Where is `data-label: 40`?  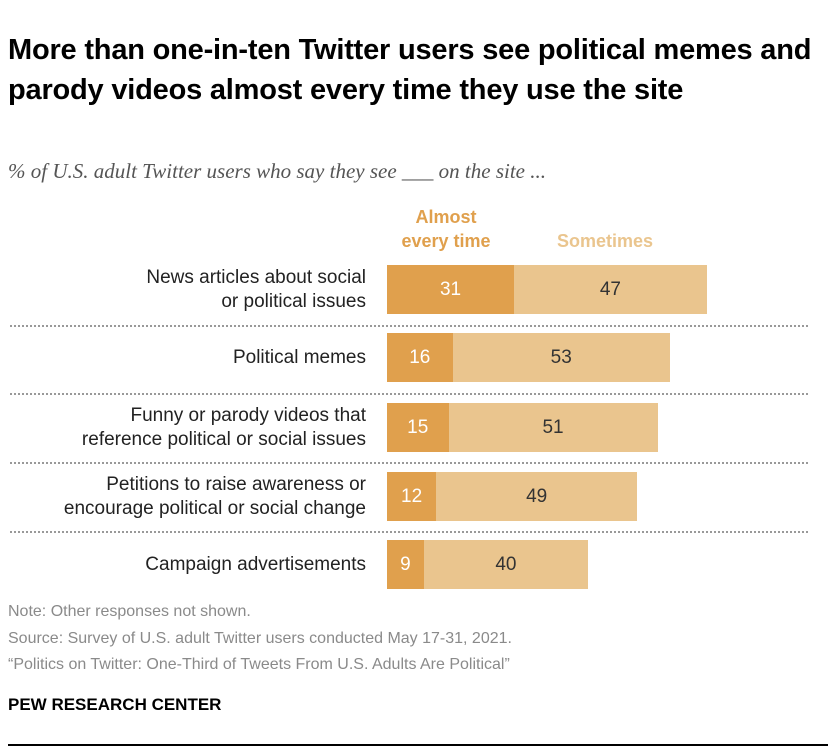 data-label: 40 is located at coordinates (506, 564).